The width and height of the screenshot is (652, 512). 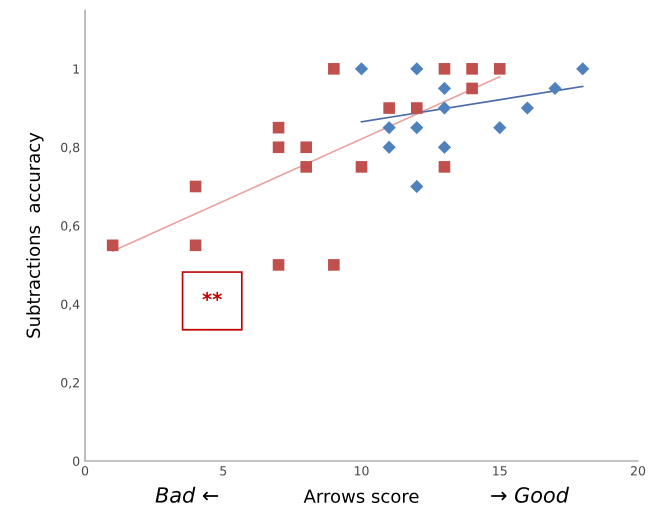 I want to click on y-tick-label: 0,4, so click(x=70, y=305).